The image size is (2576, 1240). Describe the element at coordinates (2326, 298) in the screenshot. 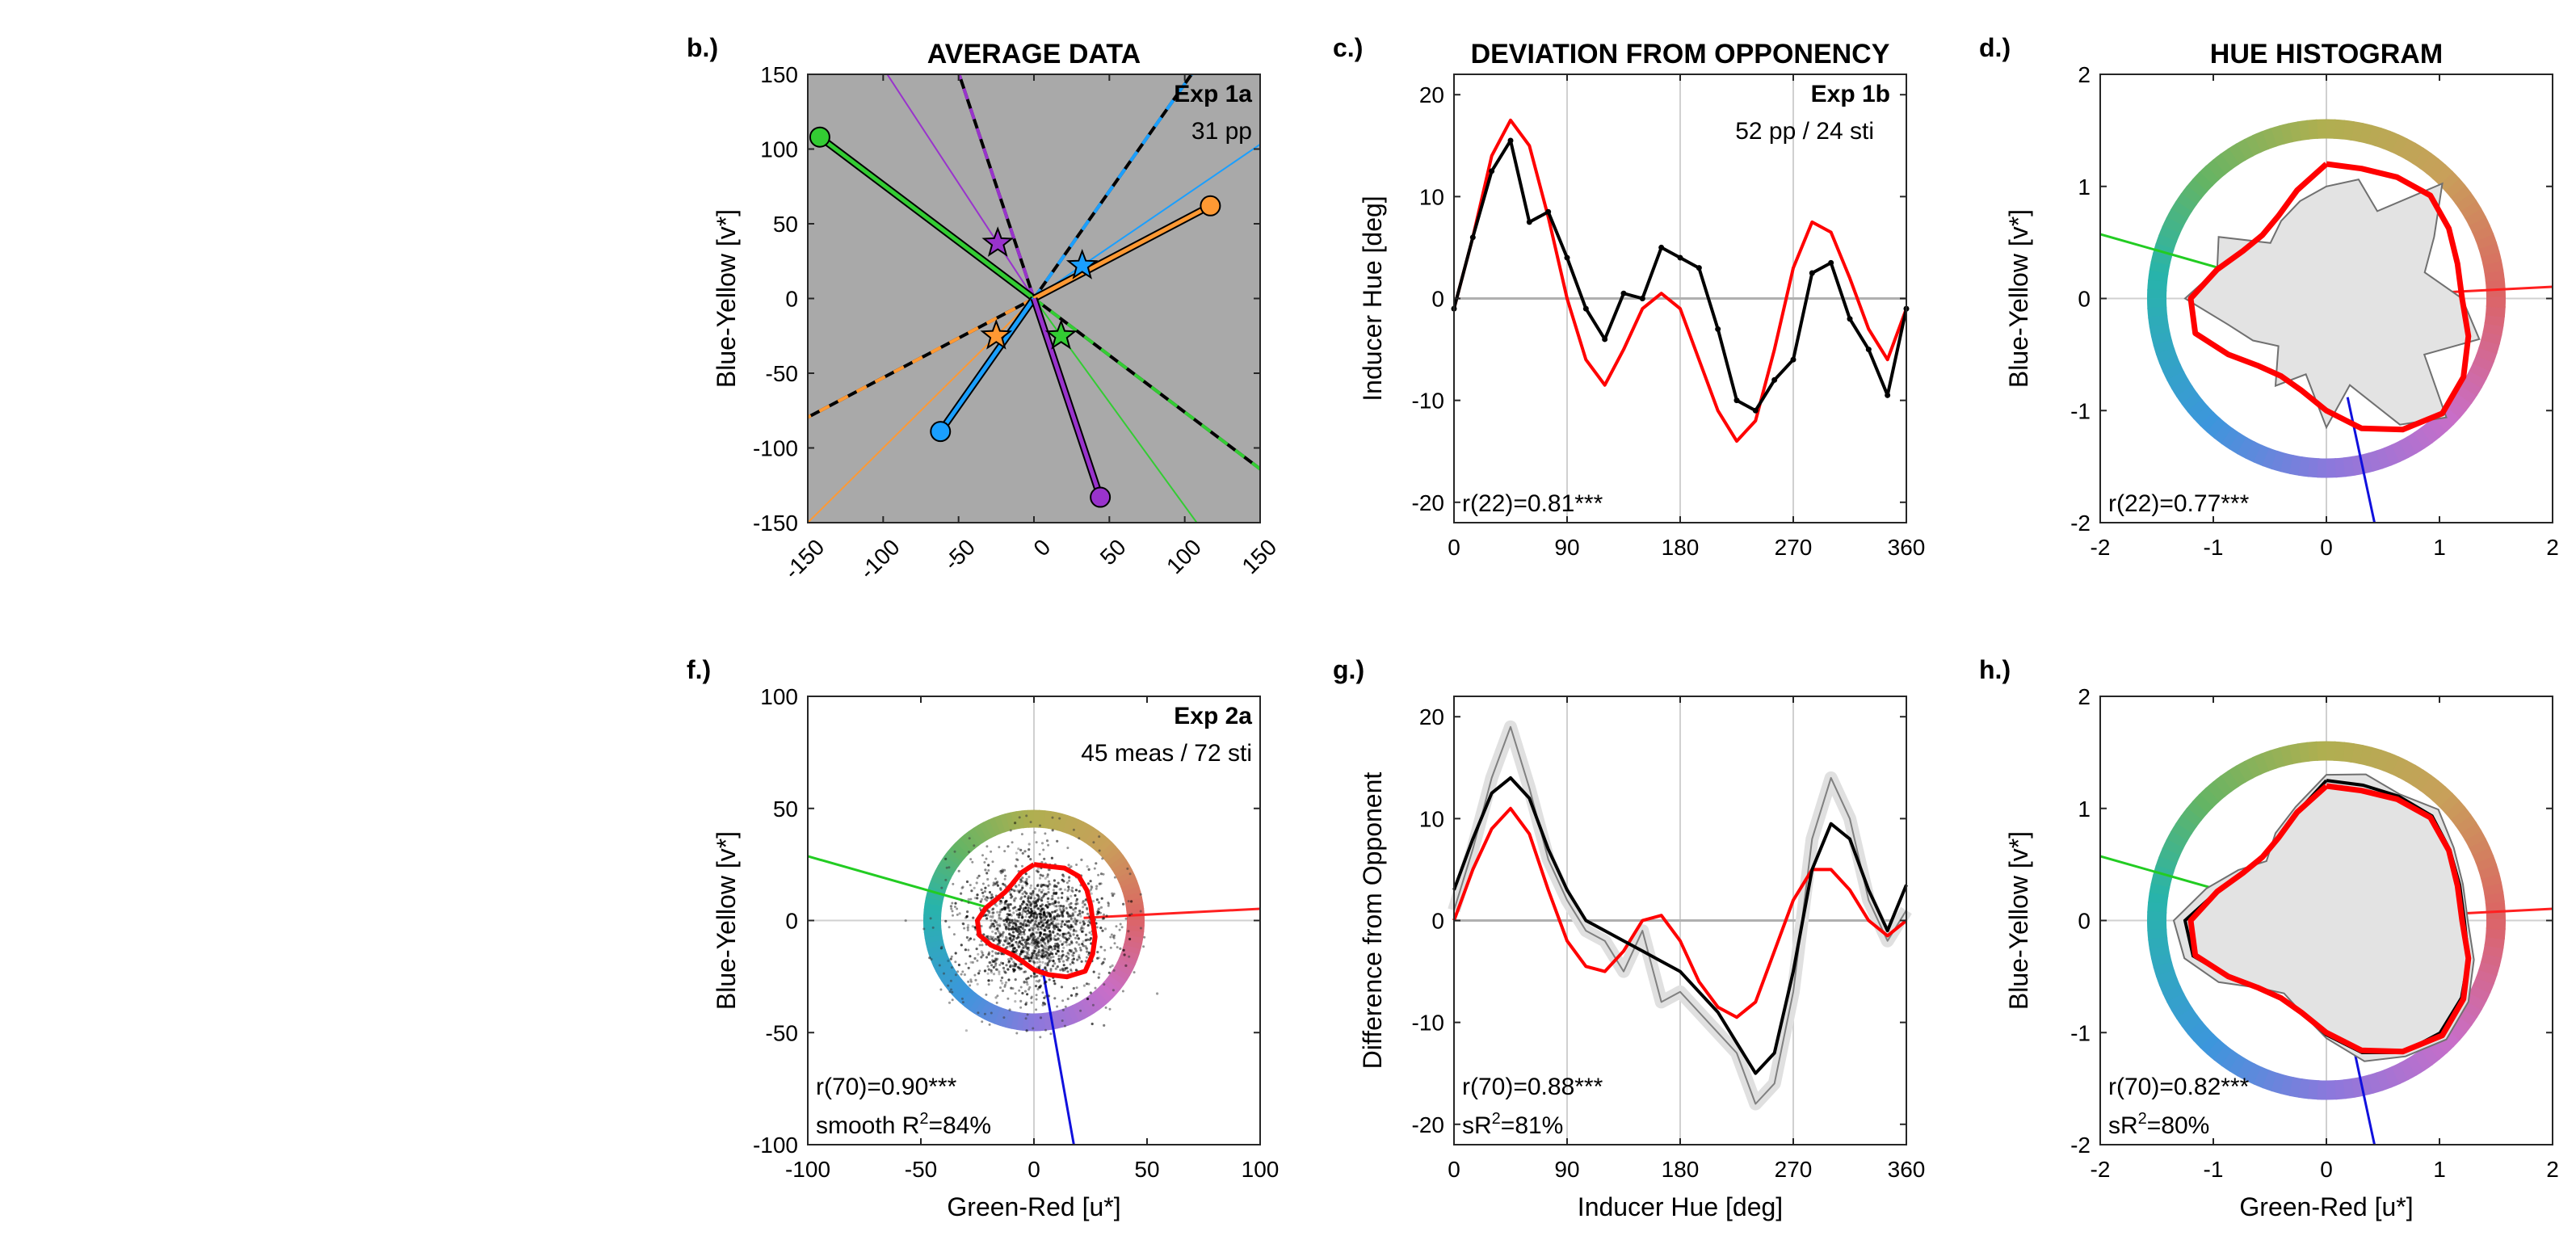

I see `clip-group` at that location.